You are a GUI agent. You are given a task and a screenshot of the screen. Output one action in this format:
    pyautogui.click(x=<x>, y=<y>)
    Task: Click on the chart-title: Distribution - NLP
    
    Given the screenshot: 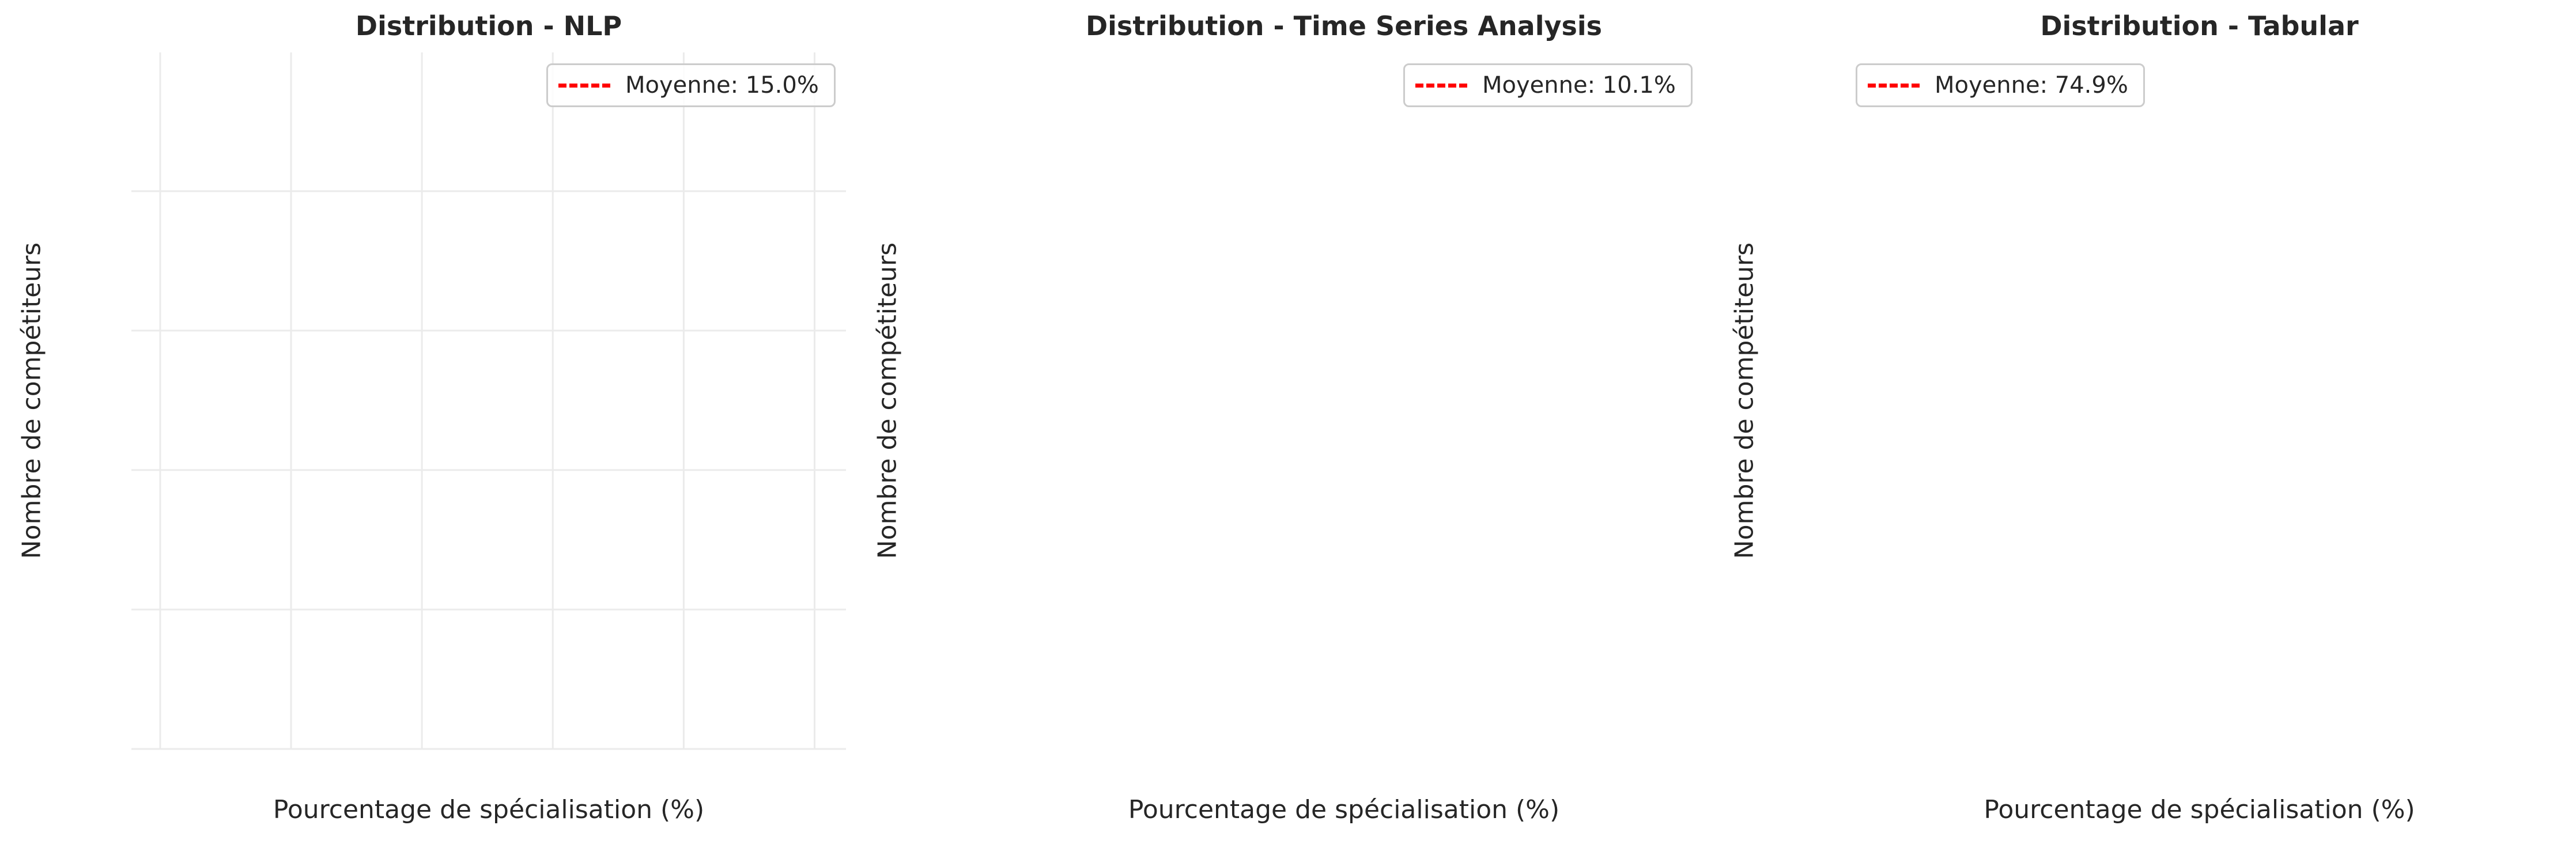 What is the action you would take?
    pyautogui.click(x=488, y=25)
    